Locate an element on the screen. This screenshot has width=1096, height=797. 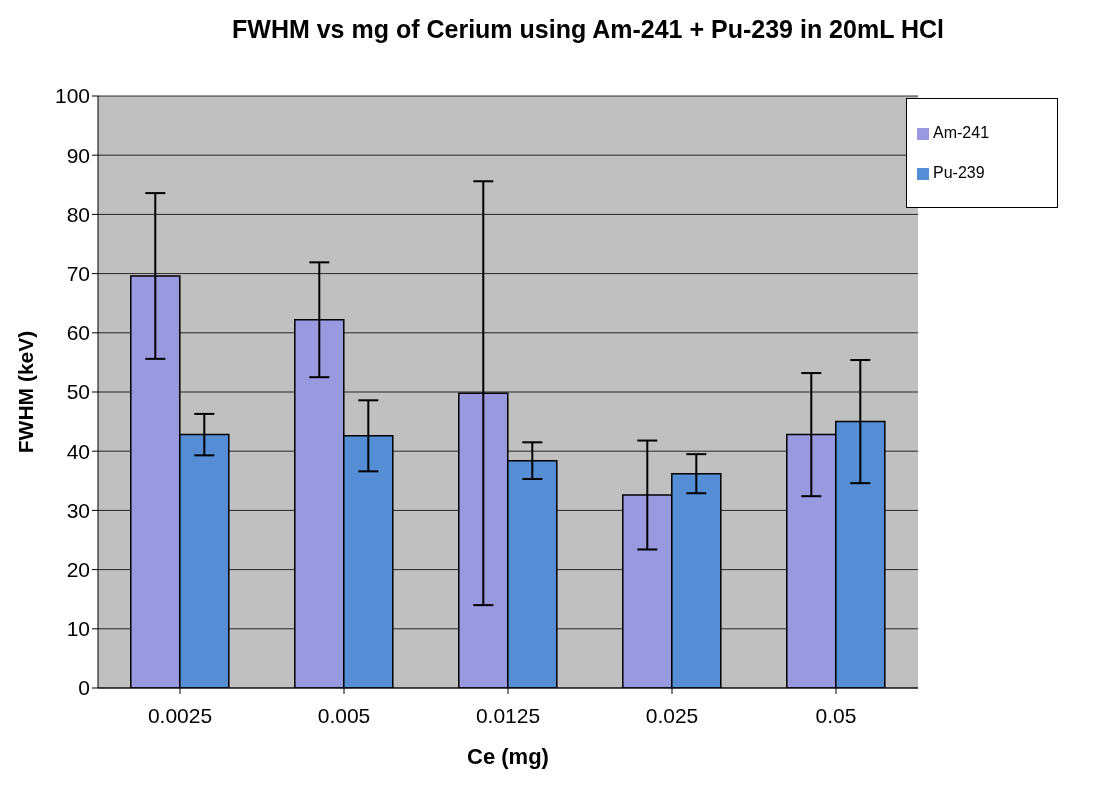
y-tick-label: 90 is located at coordinates (78, 155).